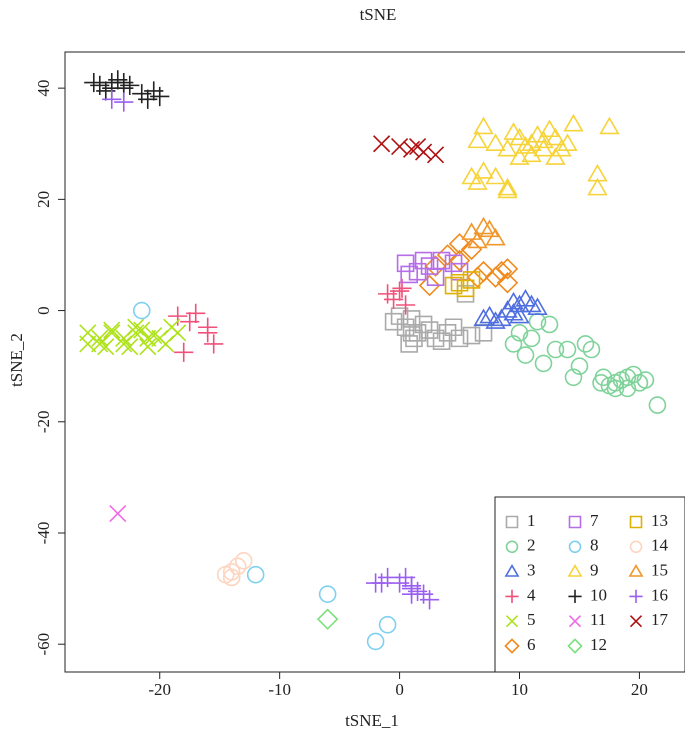 This screenshot has width=685, height=737. What do you see at coordinates (378, 14) in the screenshot?
I see `chart-title: tSNE` at bounding box center [378, 14].